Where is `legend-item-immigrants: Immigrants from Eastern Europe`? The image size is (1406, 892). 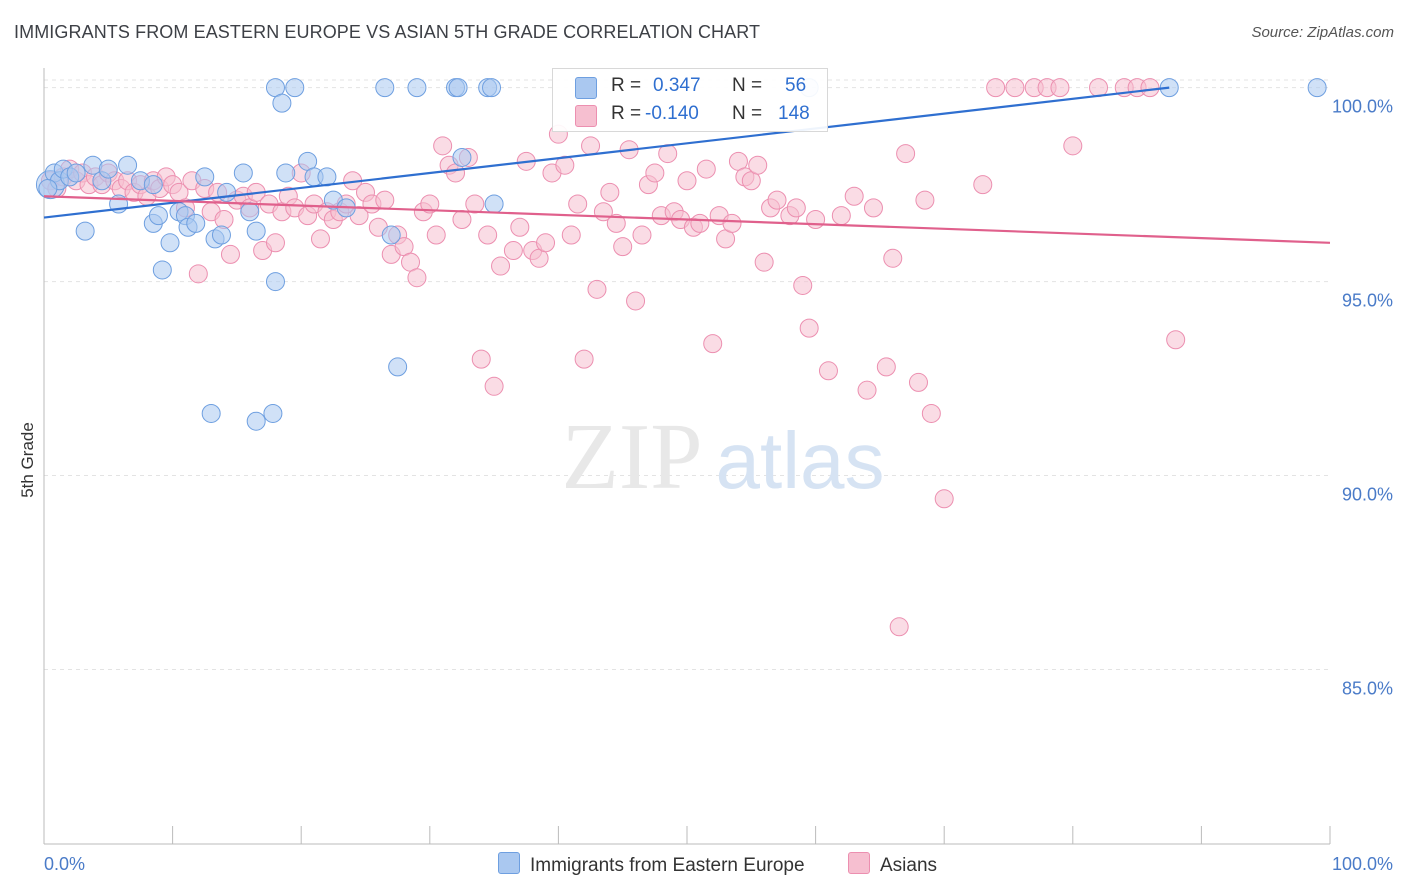
legend-item-immigrants: Immigrants from Eastern Europe is located at coordinates (651, 864).